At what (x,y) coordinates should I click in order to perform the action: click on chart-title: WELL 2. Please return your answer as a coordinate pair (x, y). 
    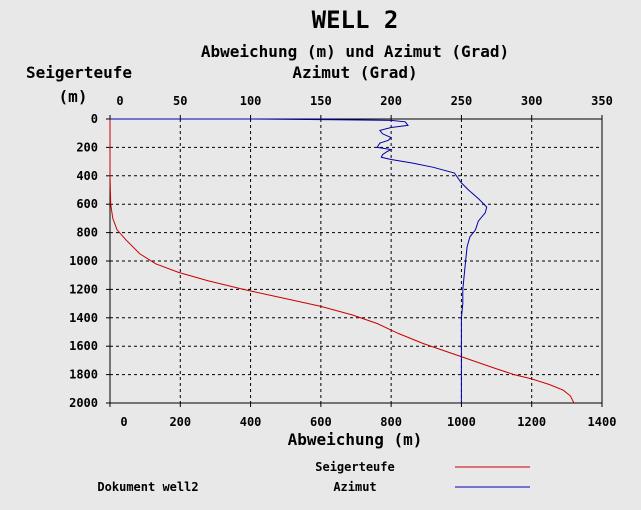
    Looking at the image, I should click on (355, 20).